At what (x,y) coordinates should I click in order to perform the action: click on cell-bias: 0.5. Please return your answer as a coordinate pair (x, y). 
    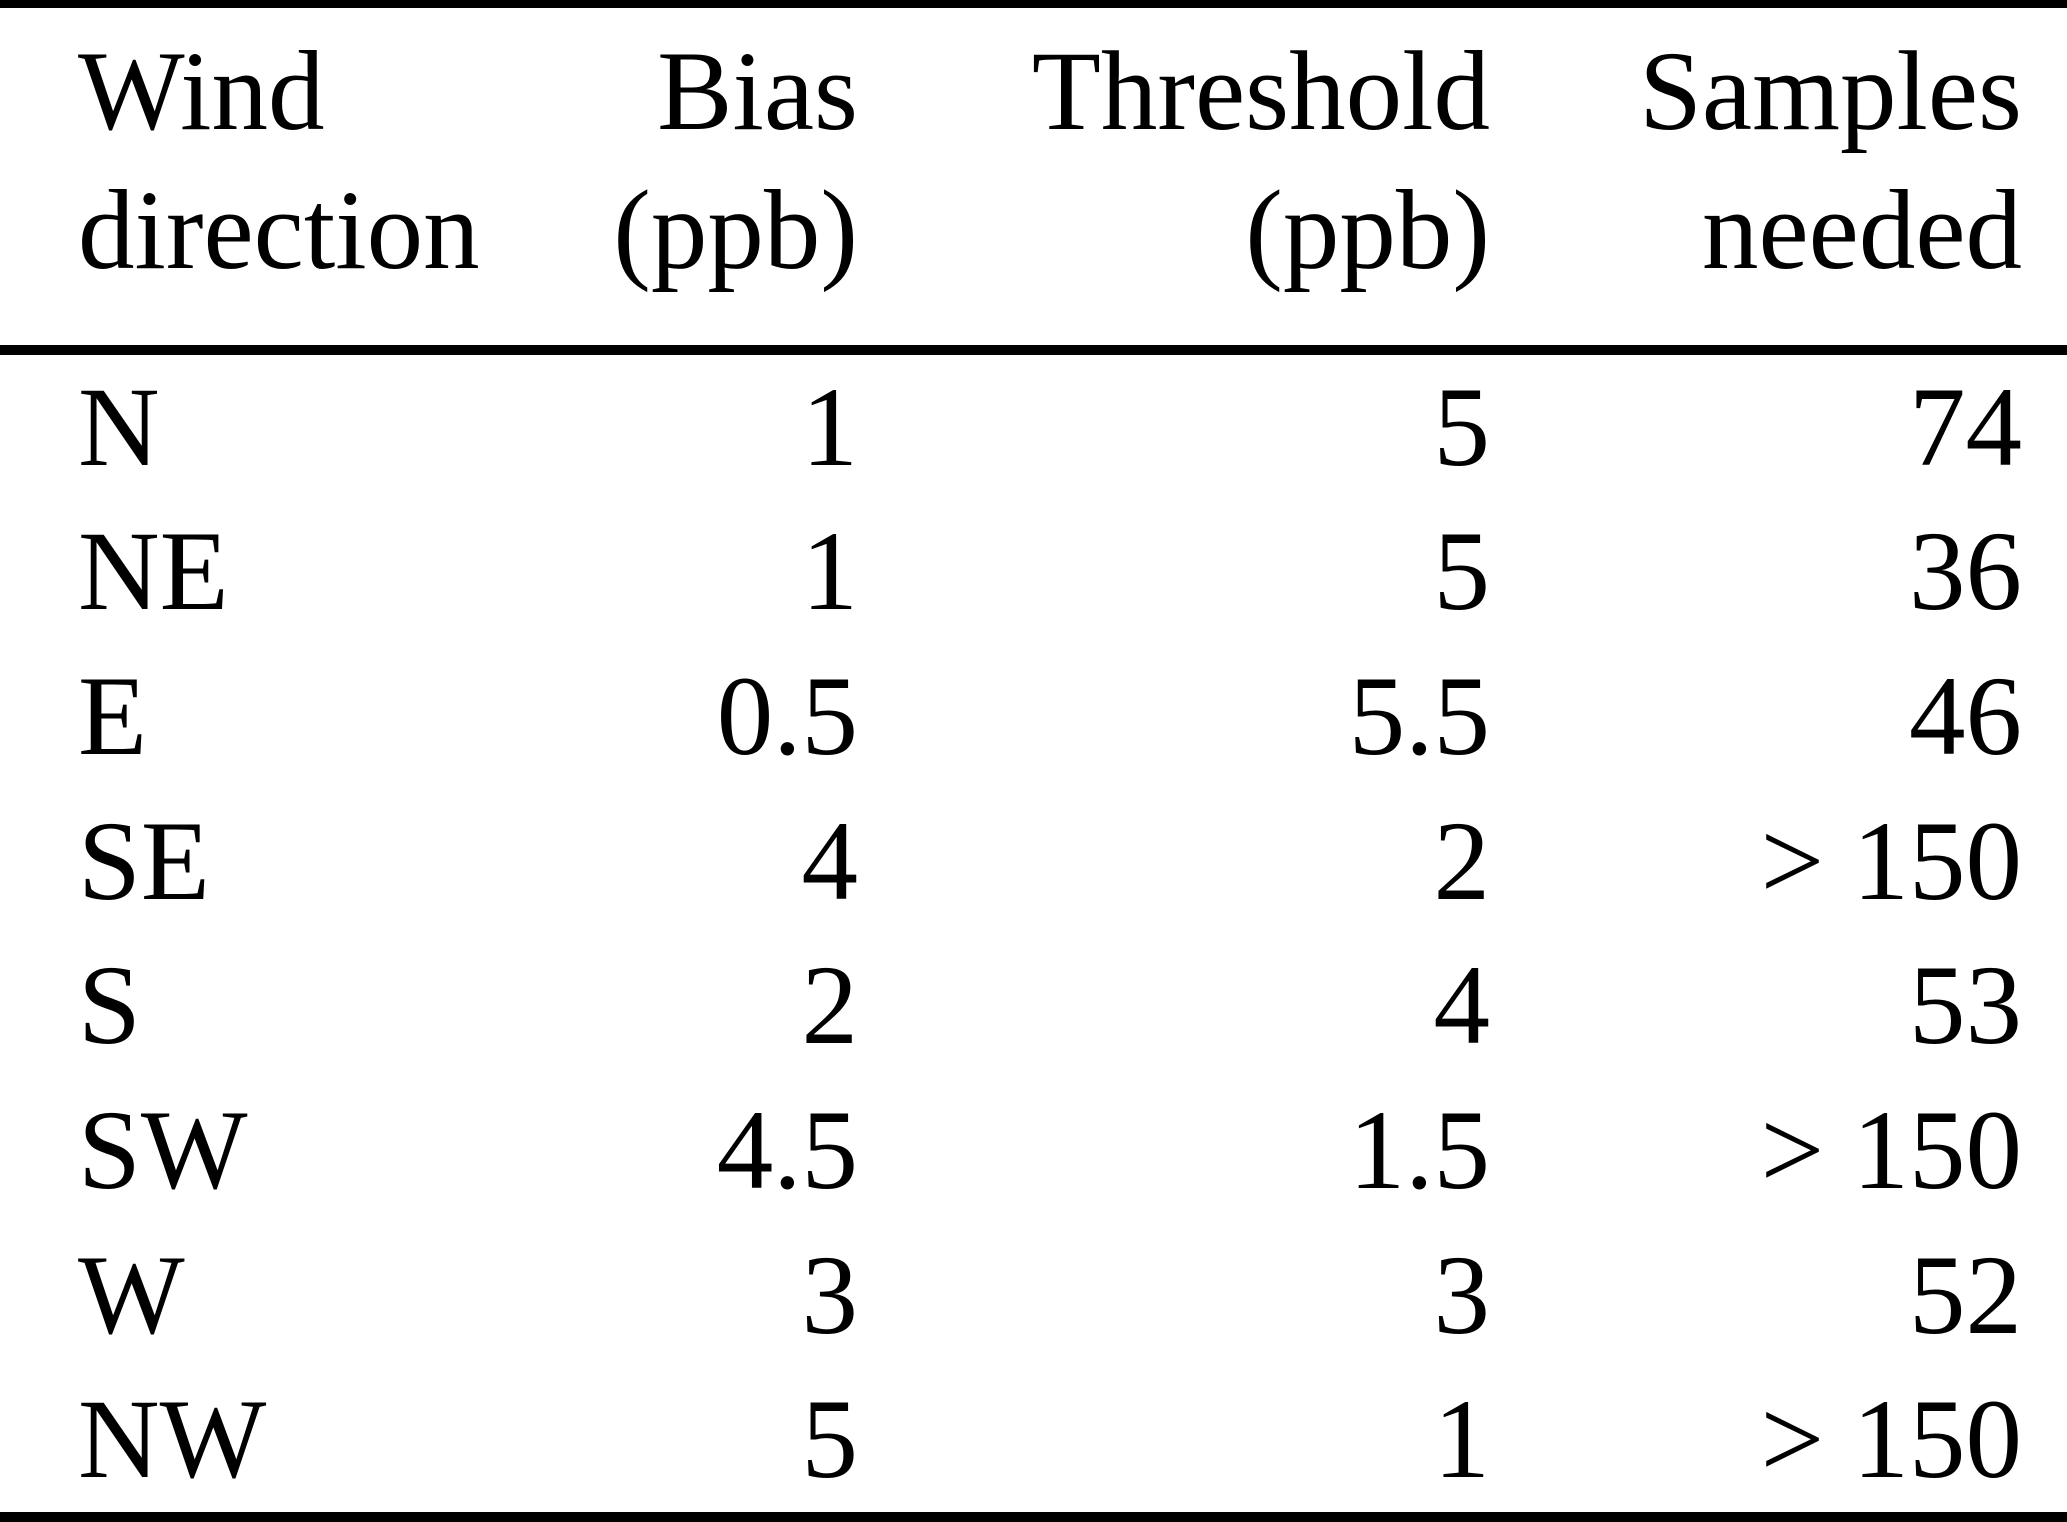
    Looking at the image, I should click on (787, 717).